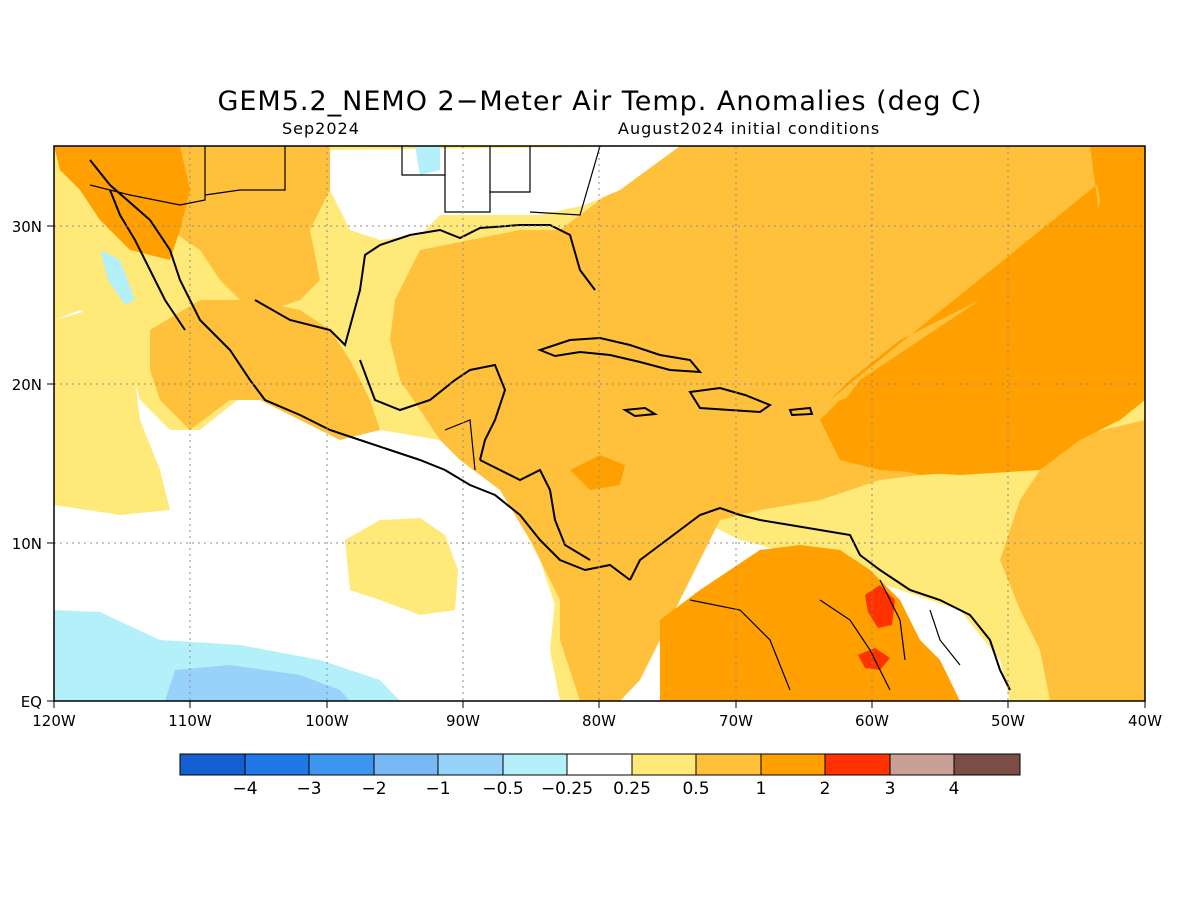 The image size is (1200, 900). Describe the element at coordinates (872, 721) in the screenshot. I see `x-label-60w: 60W` at that location.